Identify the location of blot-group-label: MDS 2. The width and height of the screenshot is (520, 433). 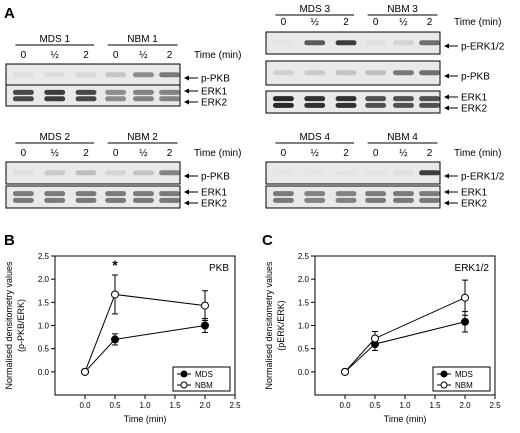
(54, 137).